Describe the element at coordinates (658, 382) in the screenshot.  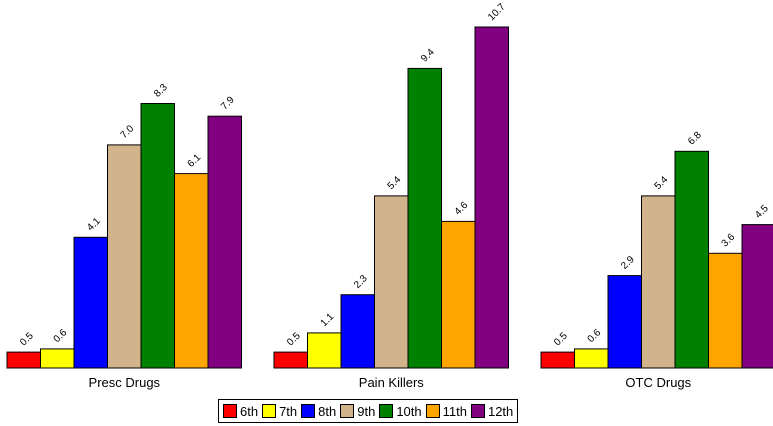
I see `category-label: OTC Drugs` at that location.